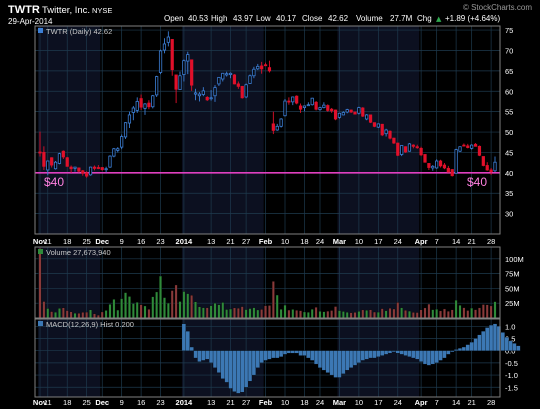 Image resolution: width=540 pixels, height=409 pixels. What do you see at coordinates (437, 241) in the screenshot?
I see `date-tick-label: 7` at bounding box center [437, 241].